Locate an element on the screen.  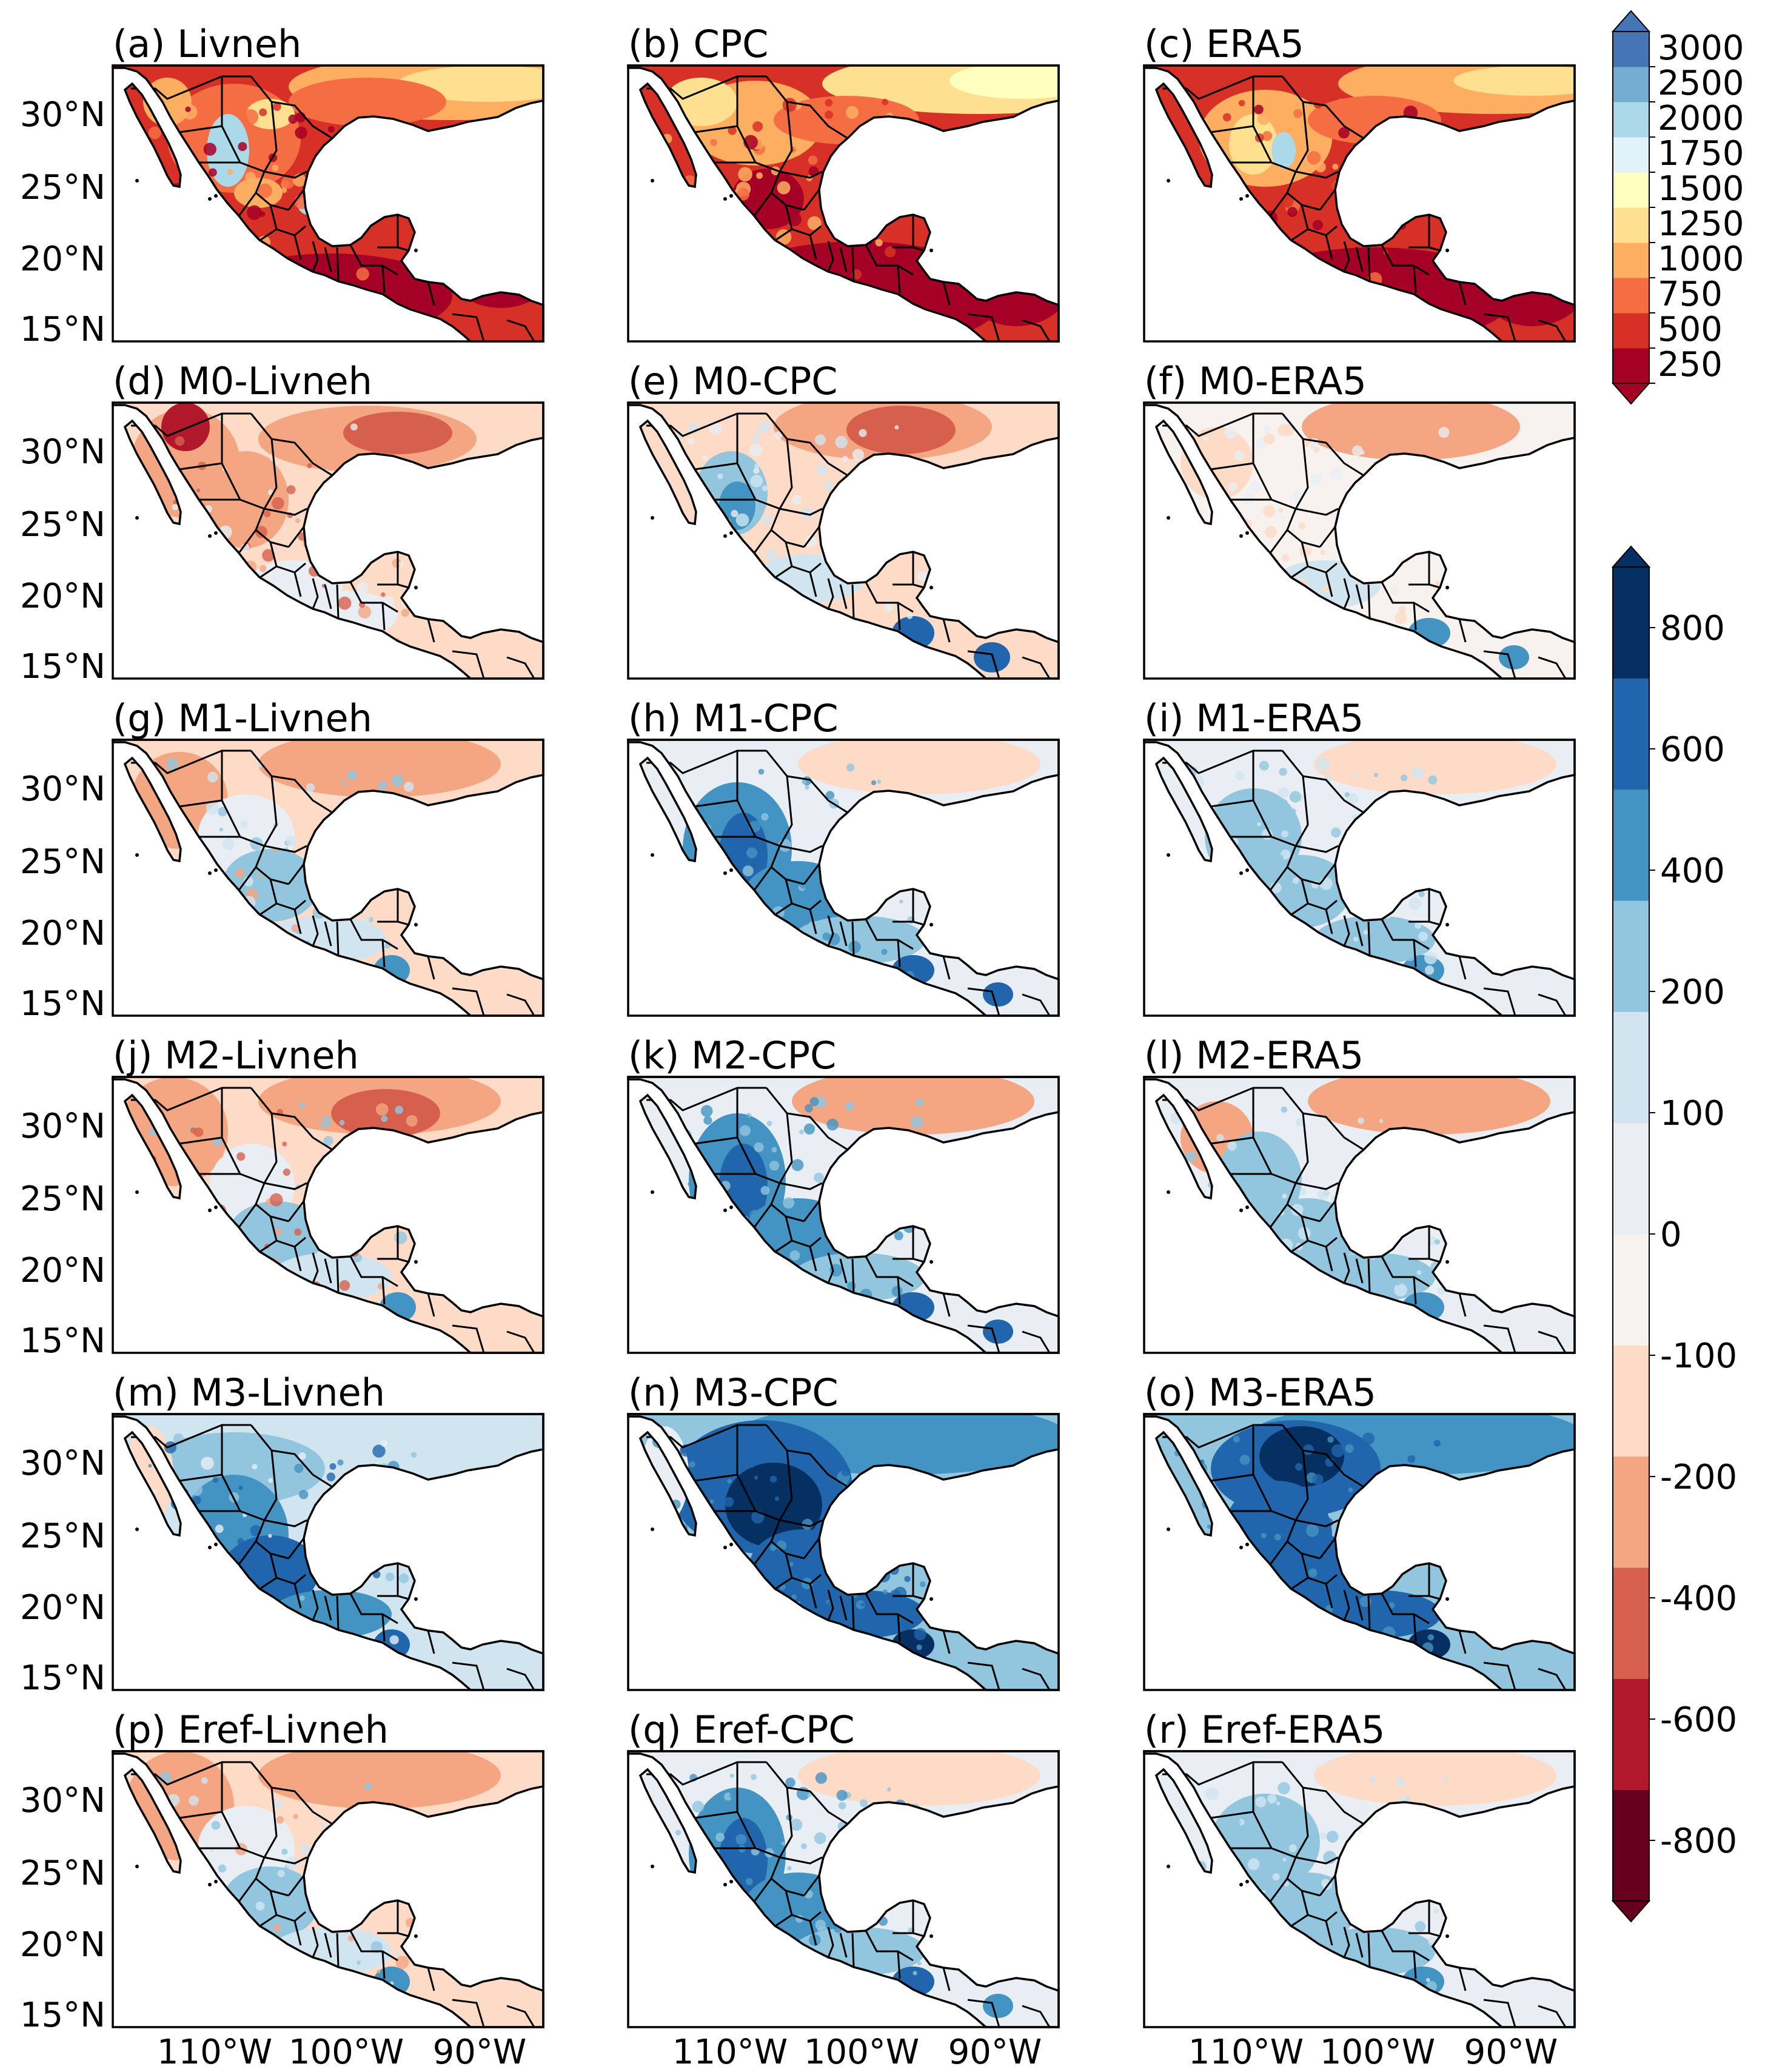
map-panel: (i) M1-ERA5 is located at coordinates (1359, 856).